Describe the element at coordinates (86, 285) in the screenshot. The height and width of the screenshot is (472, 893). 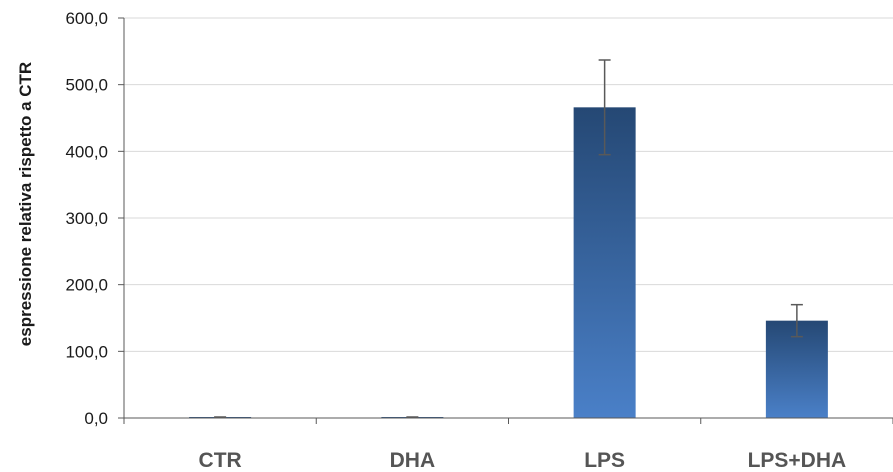
I see `y-tick-label: 200,0` at that location.